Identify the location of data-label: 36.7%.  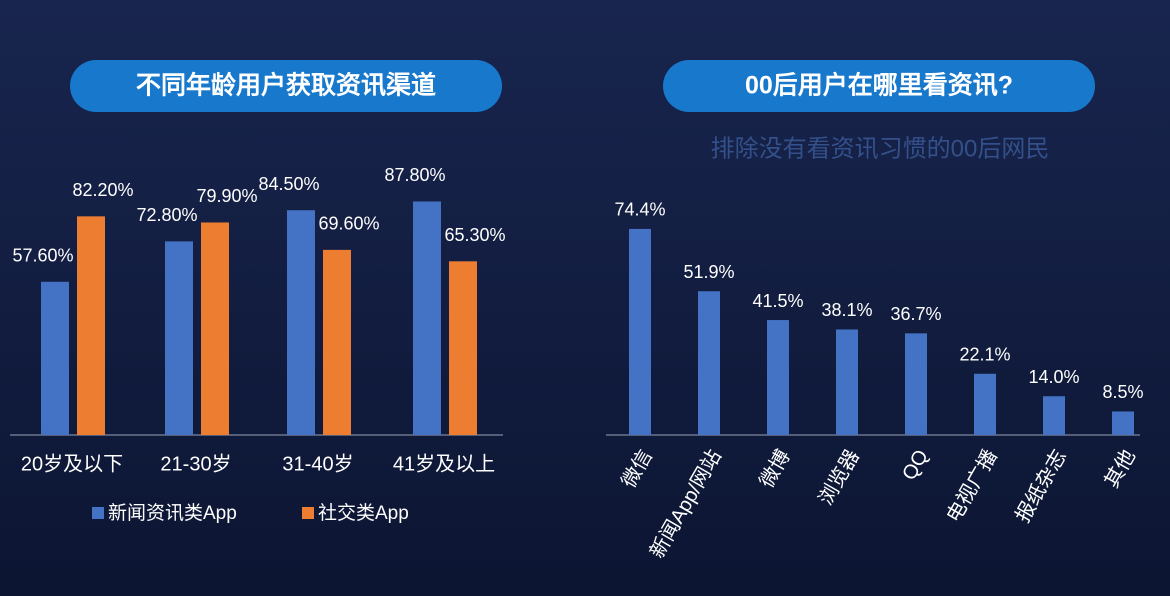
(915, 314).